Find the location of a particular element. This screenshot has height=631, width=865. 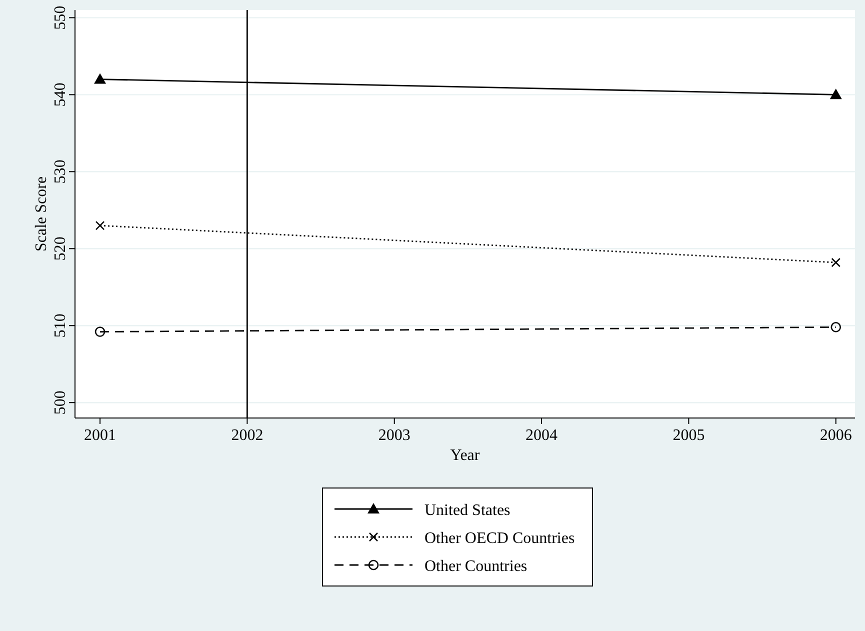

y-tick-label: 540 is located at coordinates (60, 94).